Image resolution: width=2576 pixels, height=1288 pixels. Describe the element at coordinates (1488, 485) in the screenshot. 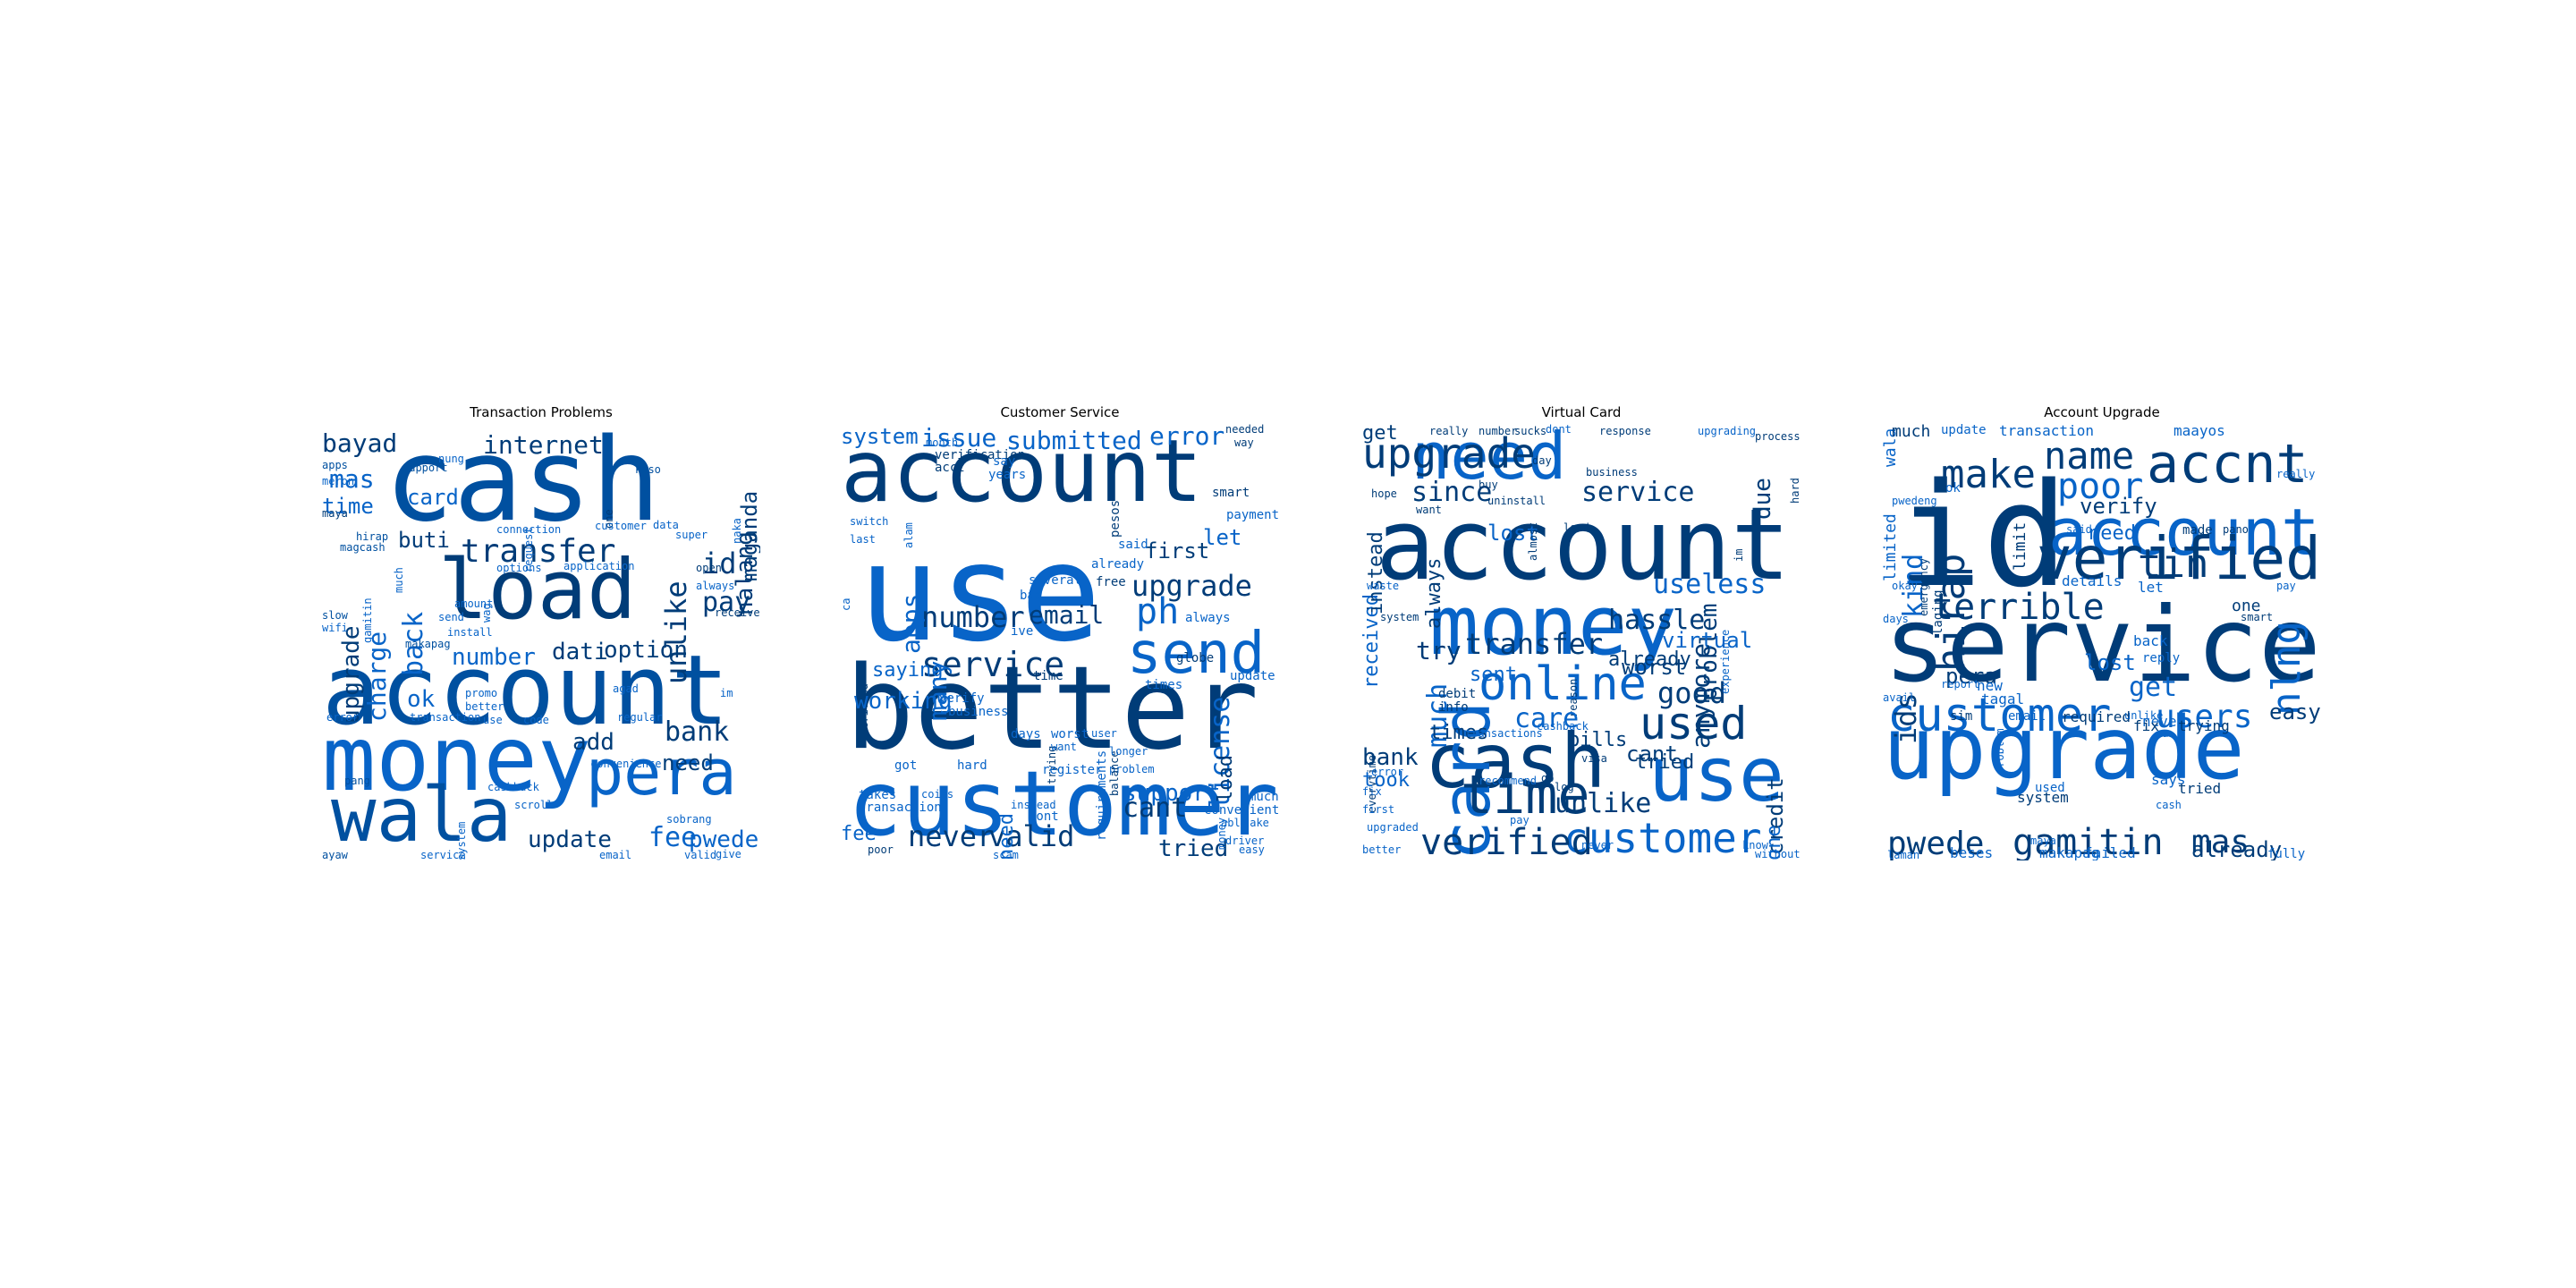

I see `cloud-word: buy` at that location.